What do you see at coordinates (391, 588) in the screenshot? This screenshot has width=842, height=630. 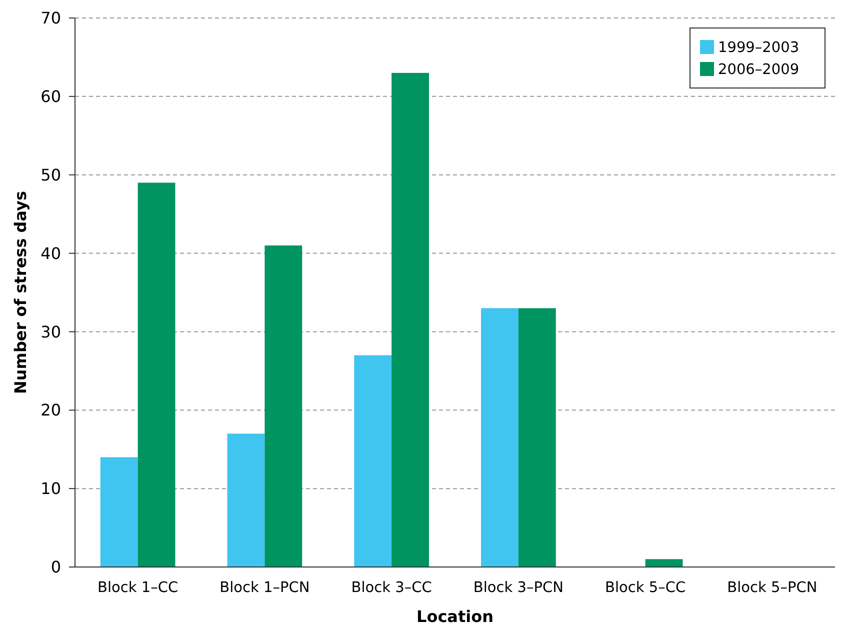 I see `x-tick-label: Block 3–CC` at bounding box center [391, 588].